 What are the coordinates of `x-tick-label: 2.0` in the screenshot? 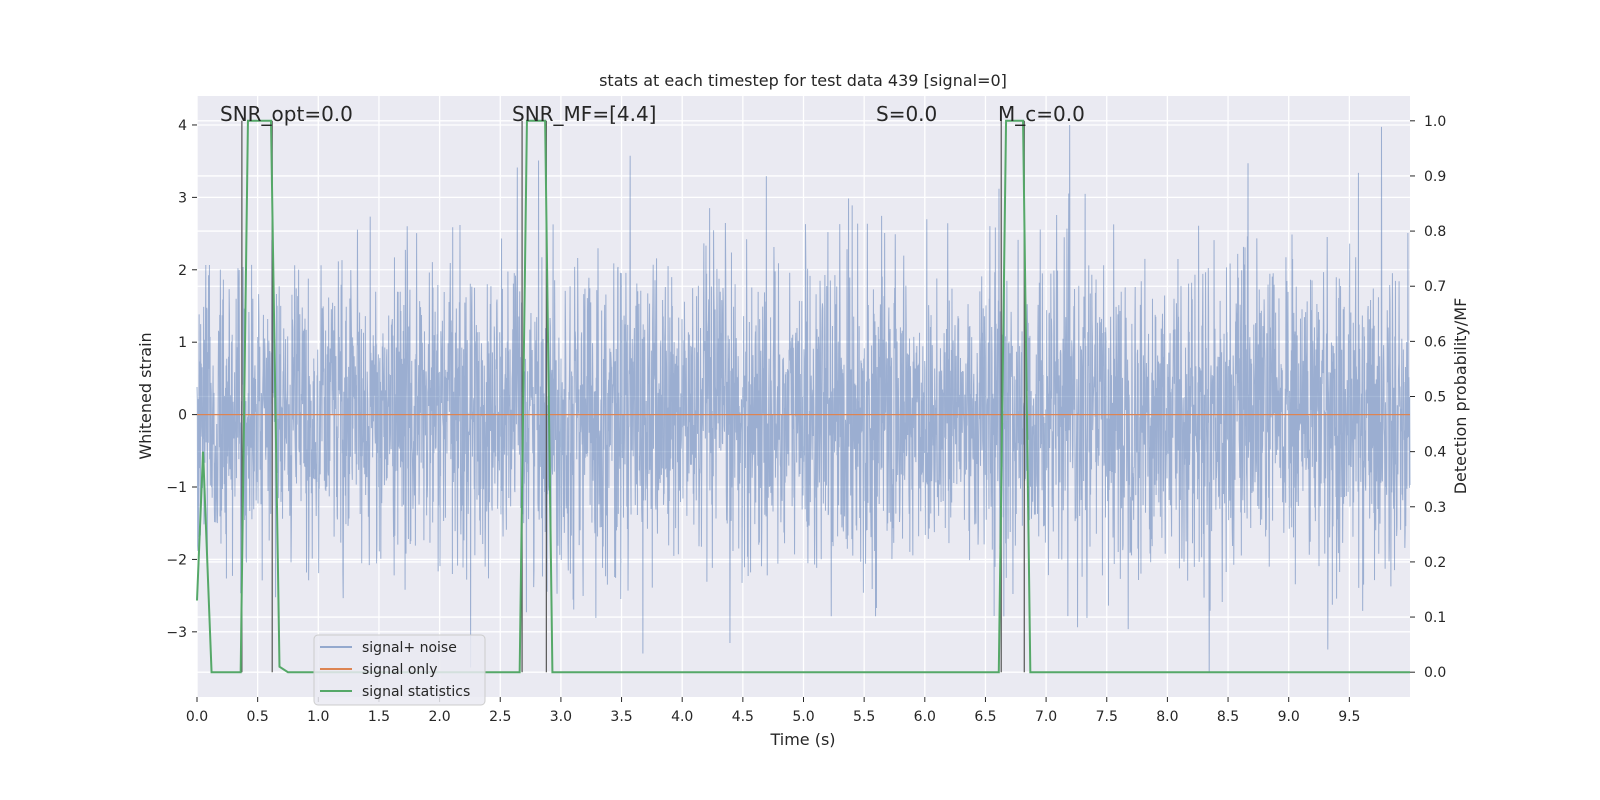 It's located at (439, 717).